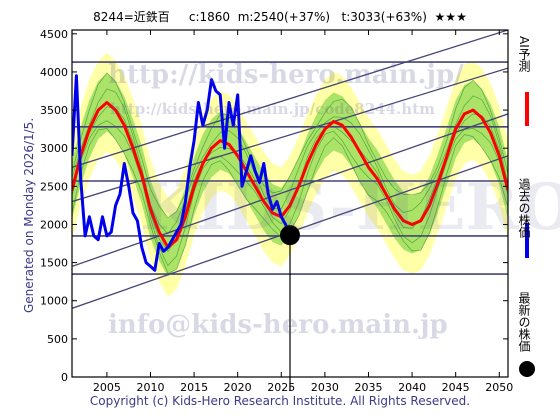 The height and width of the screenshot is (420, 560). Describe the element at coordinates (284, 17) in the screenshot. I see `median-price: m:2540(+37%)` at that location.